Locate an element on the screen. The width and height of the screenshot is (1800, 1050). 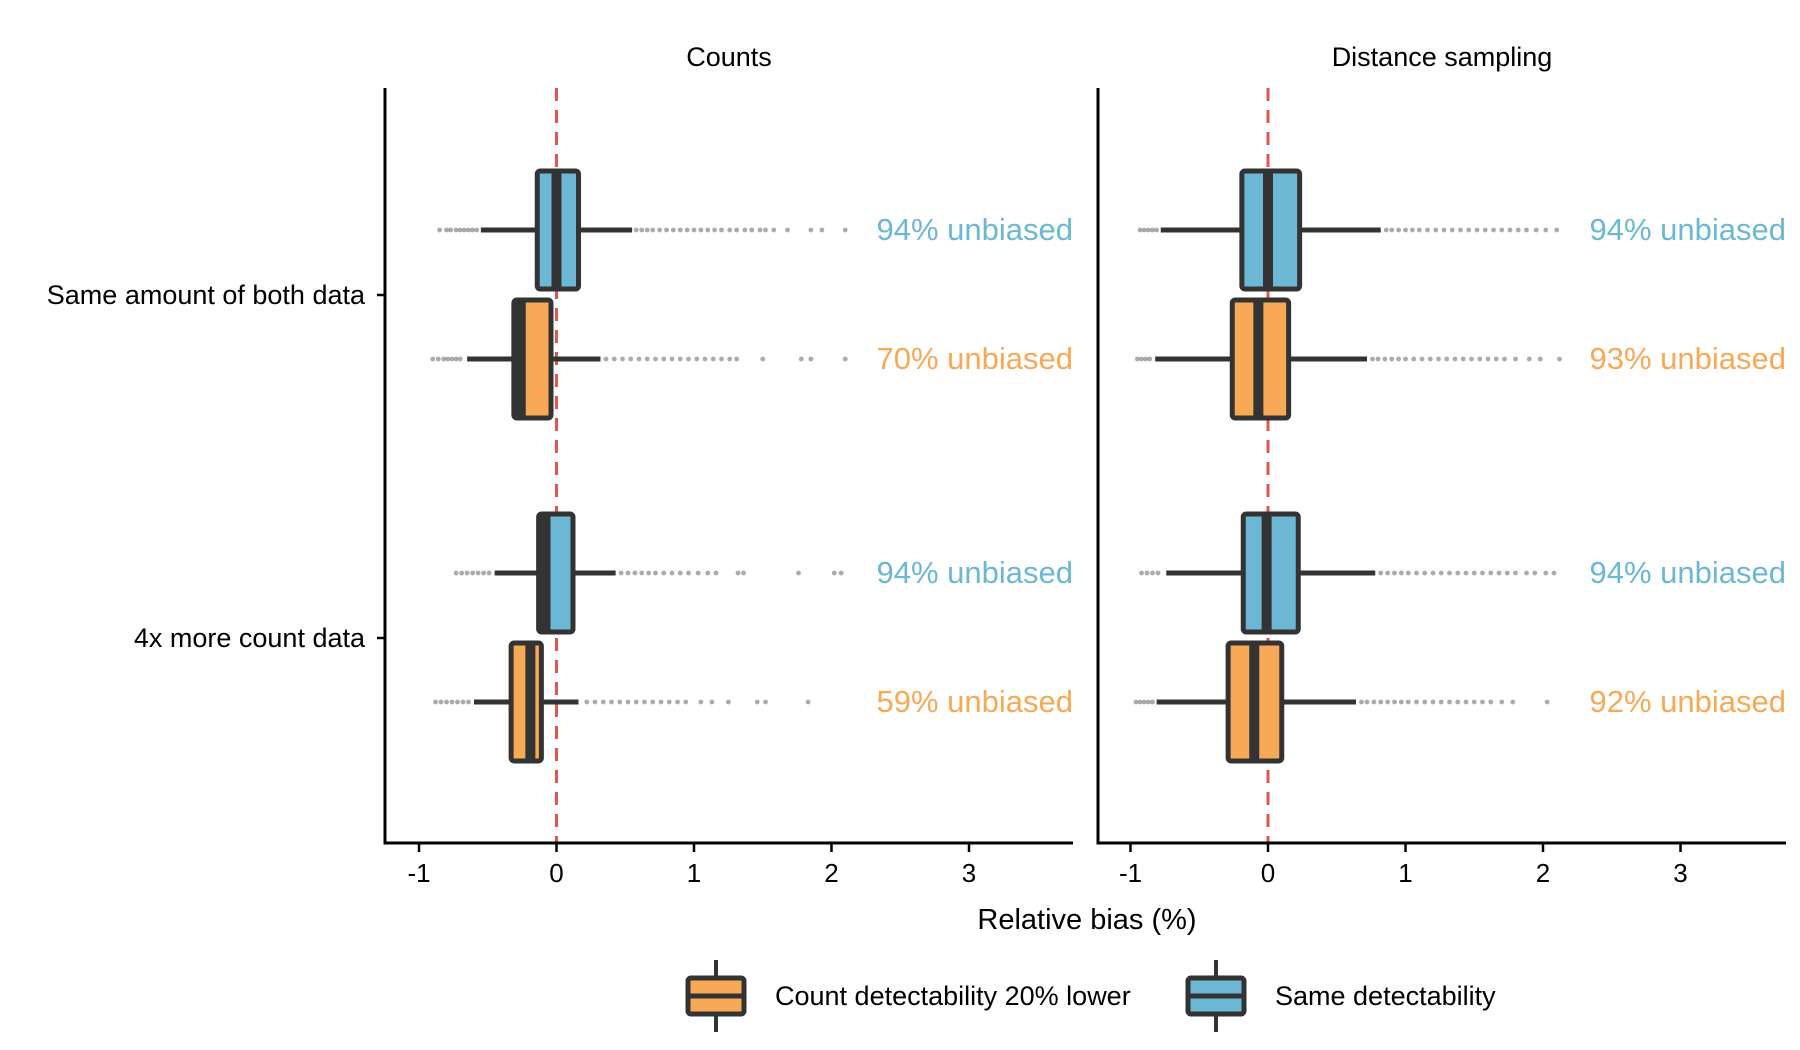
legend-item-lower: Count detectability 20% lower is located at coordinates (908, 996).